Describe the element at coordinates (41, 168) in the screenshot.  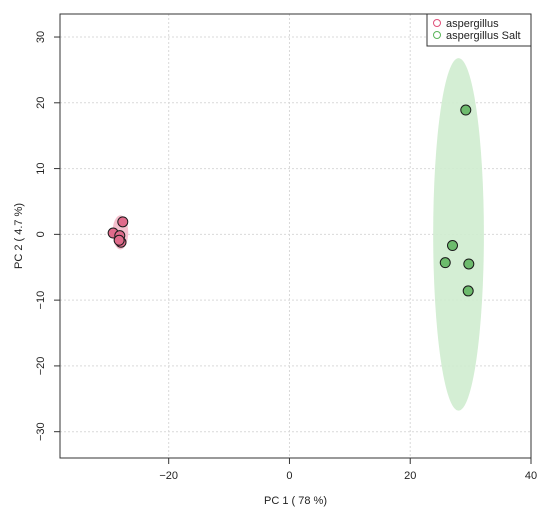
I see `y-tick-label: 10` at that location.